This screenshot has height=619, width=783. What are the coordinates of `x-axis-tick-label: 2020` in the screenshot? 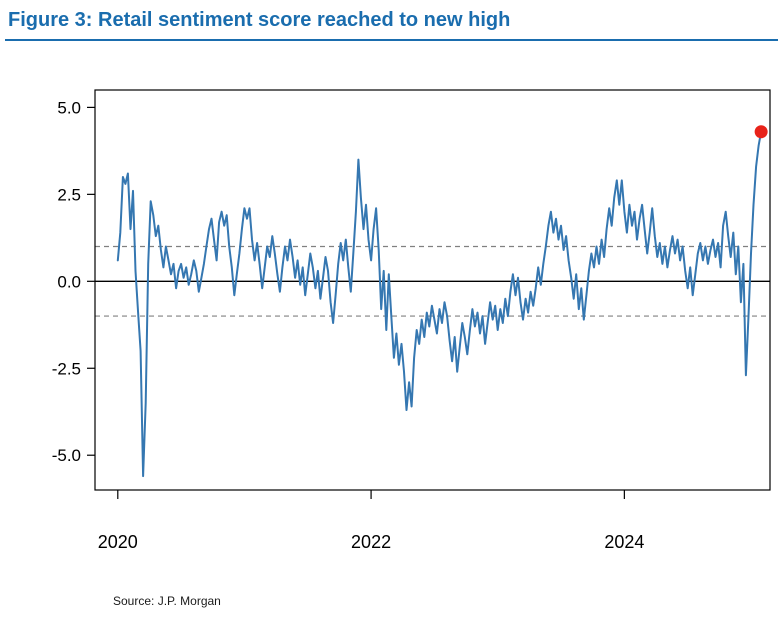 It's located at (118, 542).